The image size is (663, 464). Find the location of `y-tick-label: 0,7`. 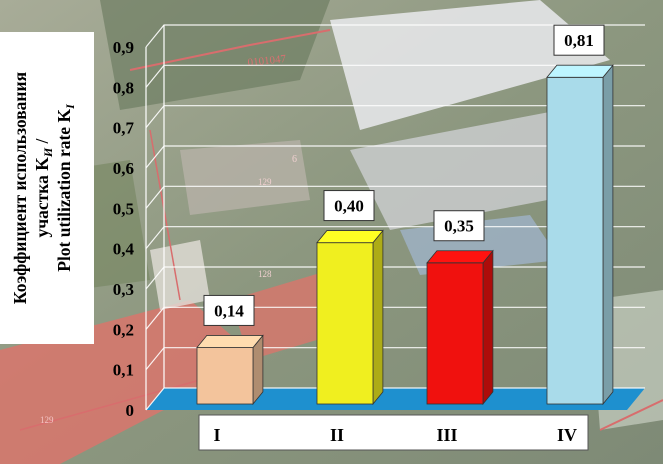

y-tick-label: 0,7 is located at coordinates (124, 128).